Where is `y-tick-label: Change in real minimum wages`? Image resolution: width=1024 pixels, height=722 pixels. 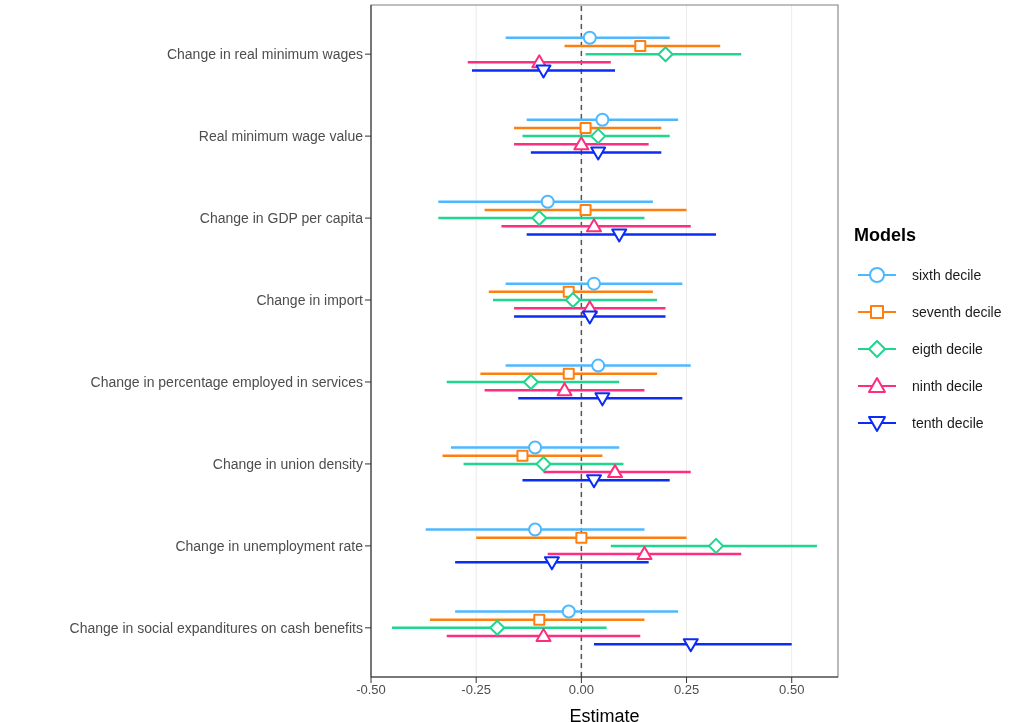 y-tick-label: Change in real minimum wages is located at coordinates (264, 54).